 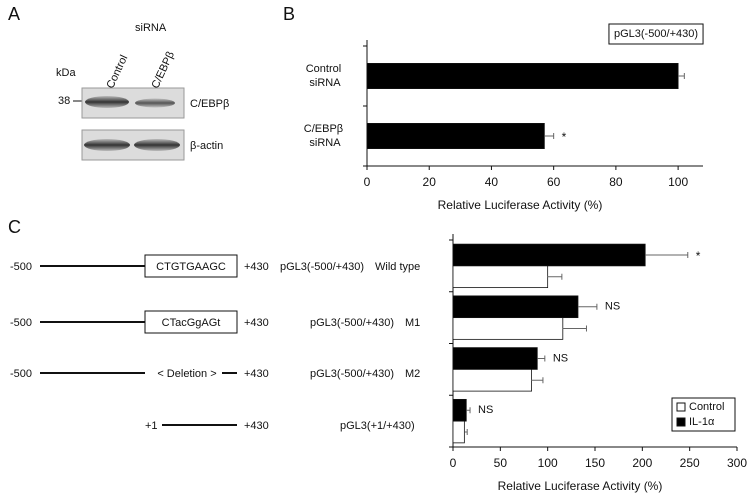 What do you see at coordinates (151, 426) in the screenshot?
I see `construct-start: +1` at bounding box center [151, 426].